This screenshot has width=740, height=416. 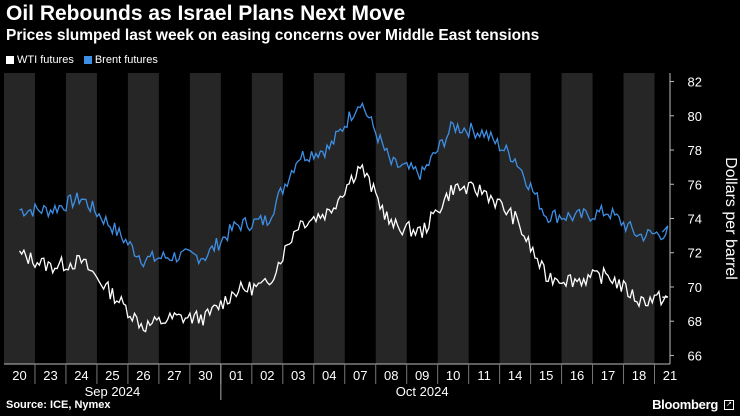 What do you see at coordinates (19, 375) in the screenshot?
I see `x-tick-label: 20` at bounding box center [19, 375].